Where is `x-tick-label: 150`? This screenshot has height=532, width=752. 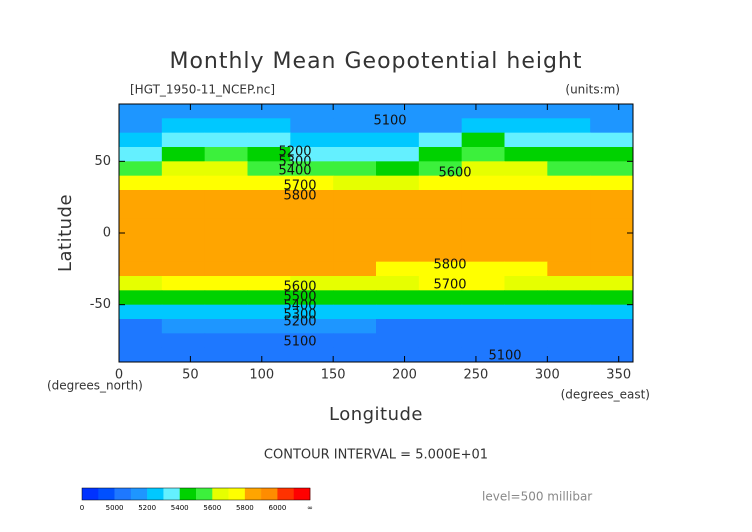 x-tick-label: 150 is located at coordinates (333, 375).